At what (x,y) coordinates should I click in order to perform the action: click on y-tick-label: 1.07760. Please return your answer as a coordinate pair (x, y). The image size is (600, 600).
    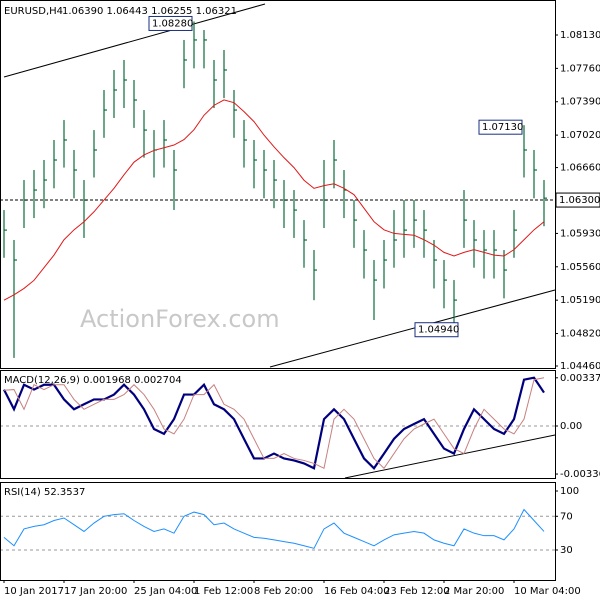
    Looking at the image, I should click on (580, 68).